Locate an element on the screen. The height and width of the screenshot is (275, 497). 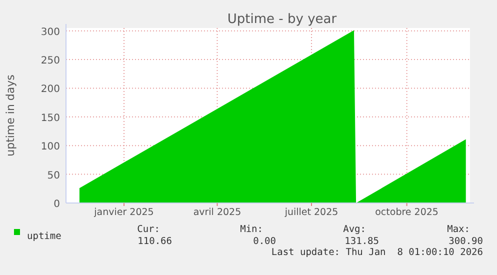
text: Max: is located at coordinates (458, 229).